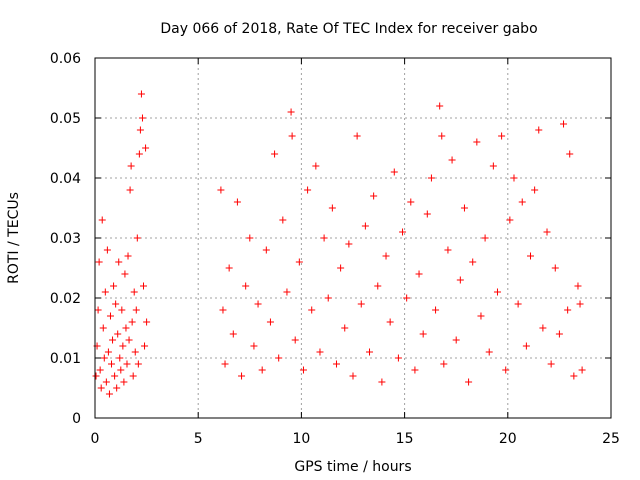  What do you see at coordinates (65, 359) in the screenshot?
I see `y-tick-label: 0.01` at bounding box center [65, 359].